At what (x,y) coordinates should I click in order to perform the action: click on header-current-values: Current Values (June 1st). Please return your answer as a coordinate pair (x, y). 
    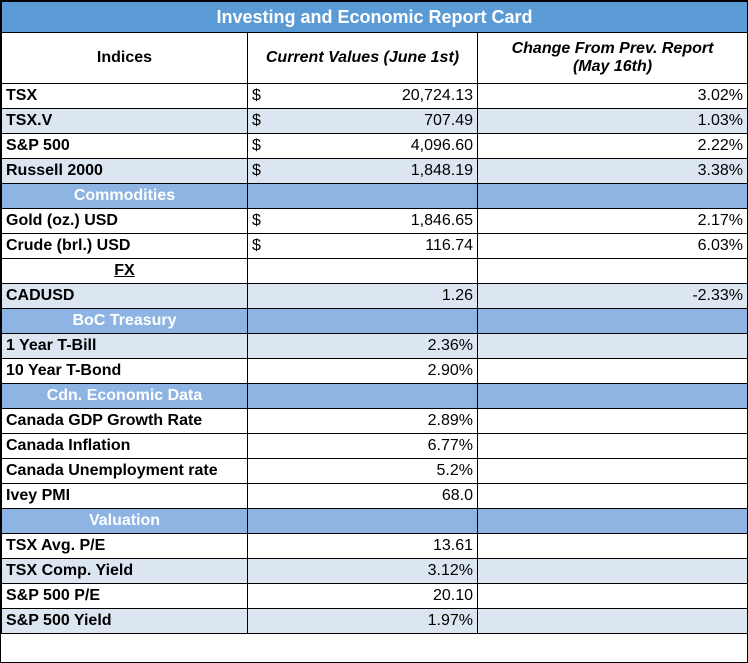
    Looking at the image, I should click on (362, 58).